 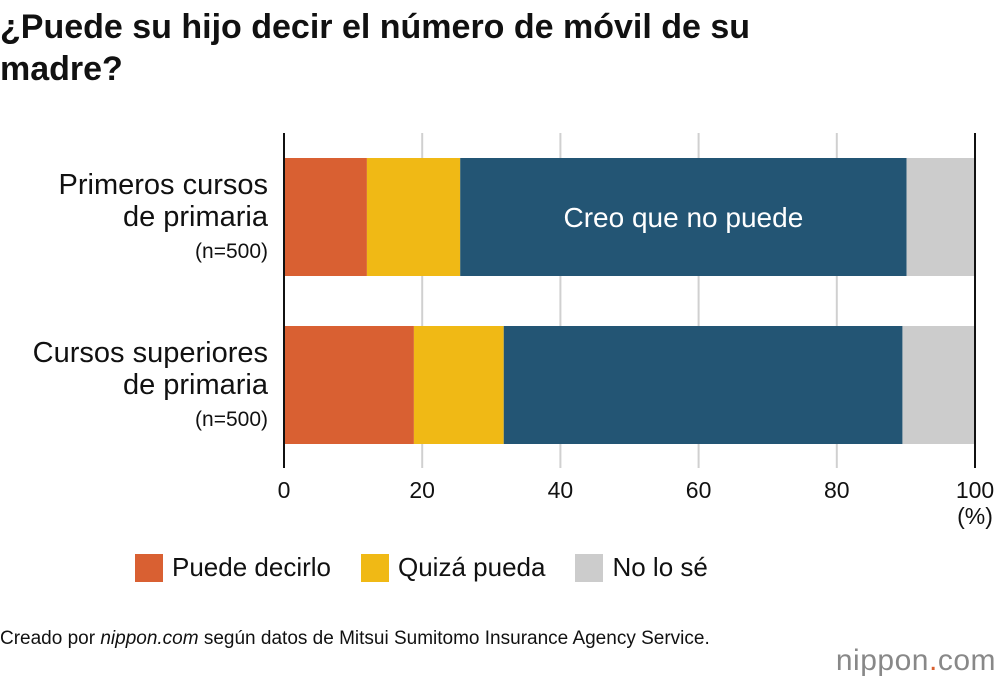 I want to click on legend: Puede decirlo Quizá pueda No lo sé, so click(x=436, y=567).